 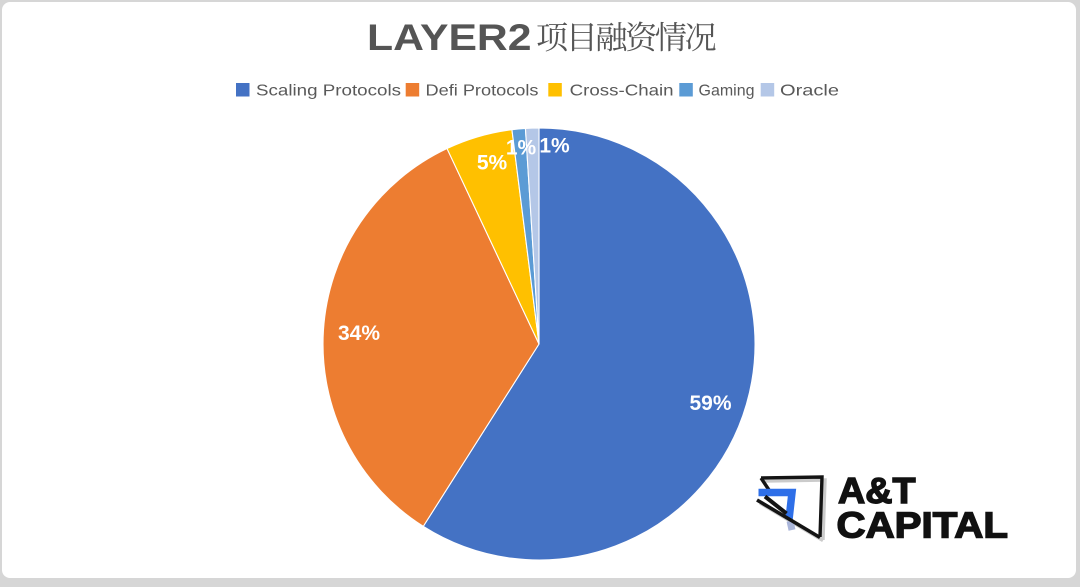 I want to click on svg-text: Gaming, so click(x=727, y=91).